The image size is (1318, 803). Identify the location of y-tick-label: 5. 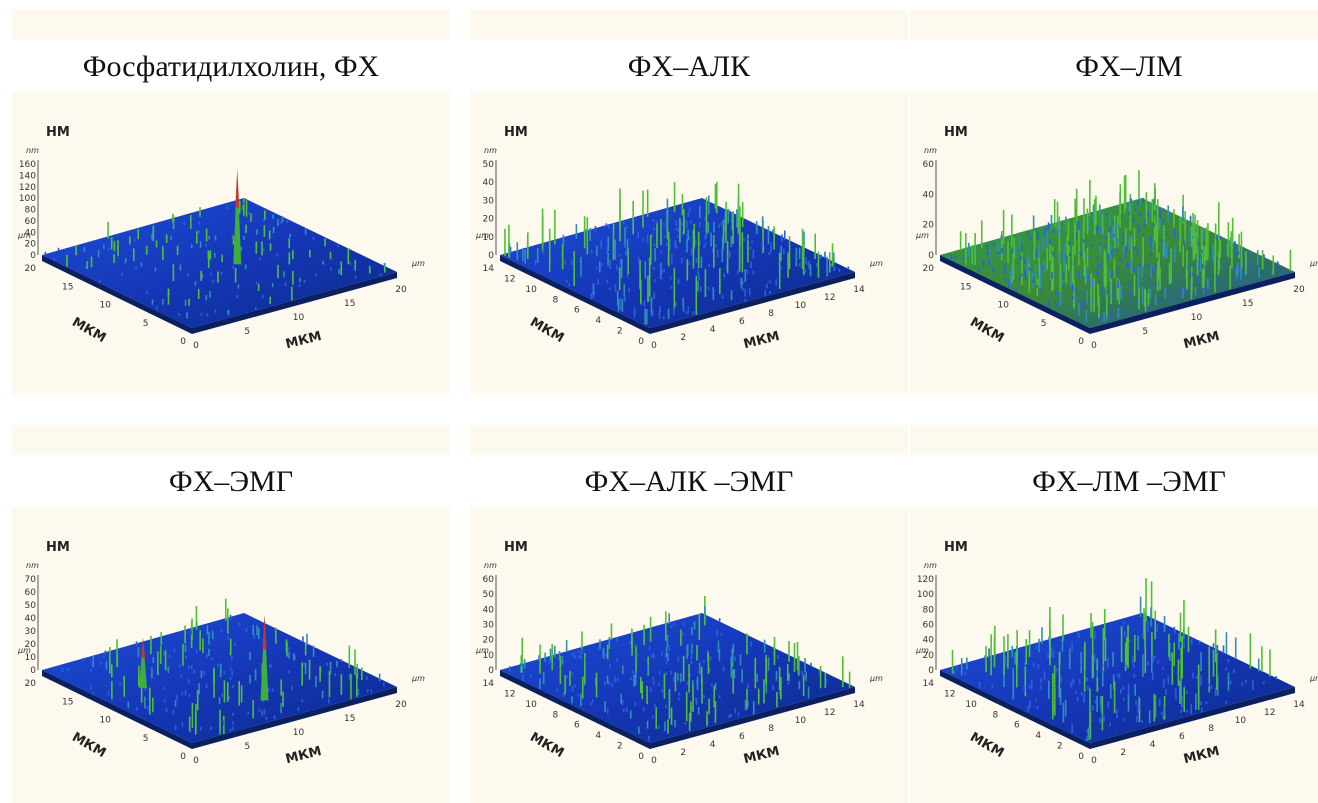
(1044, 324).